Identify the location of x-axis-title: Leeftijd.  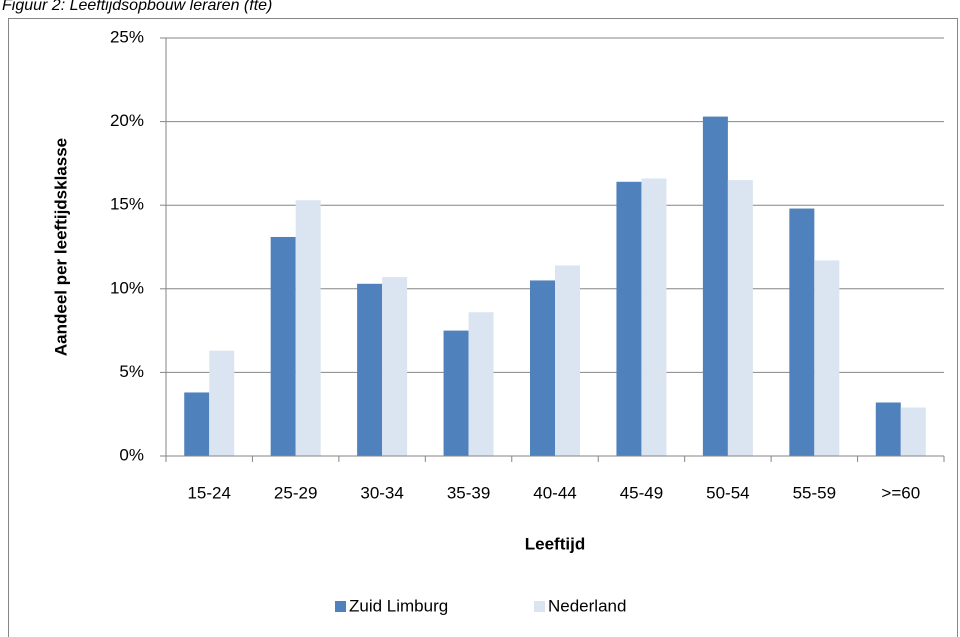
(555, 543).